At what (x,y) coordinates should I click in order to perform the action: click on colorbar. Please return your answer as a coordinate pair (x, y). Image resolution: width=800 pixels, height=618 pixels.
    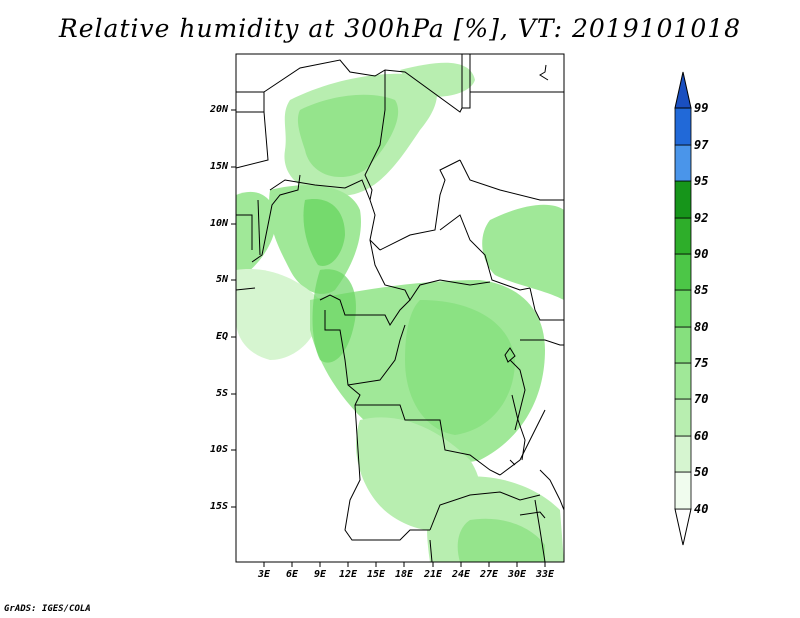
    Looking at the image, I should click on (683, 308).